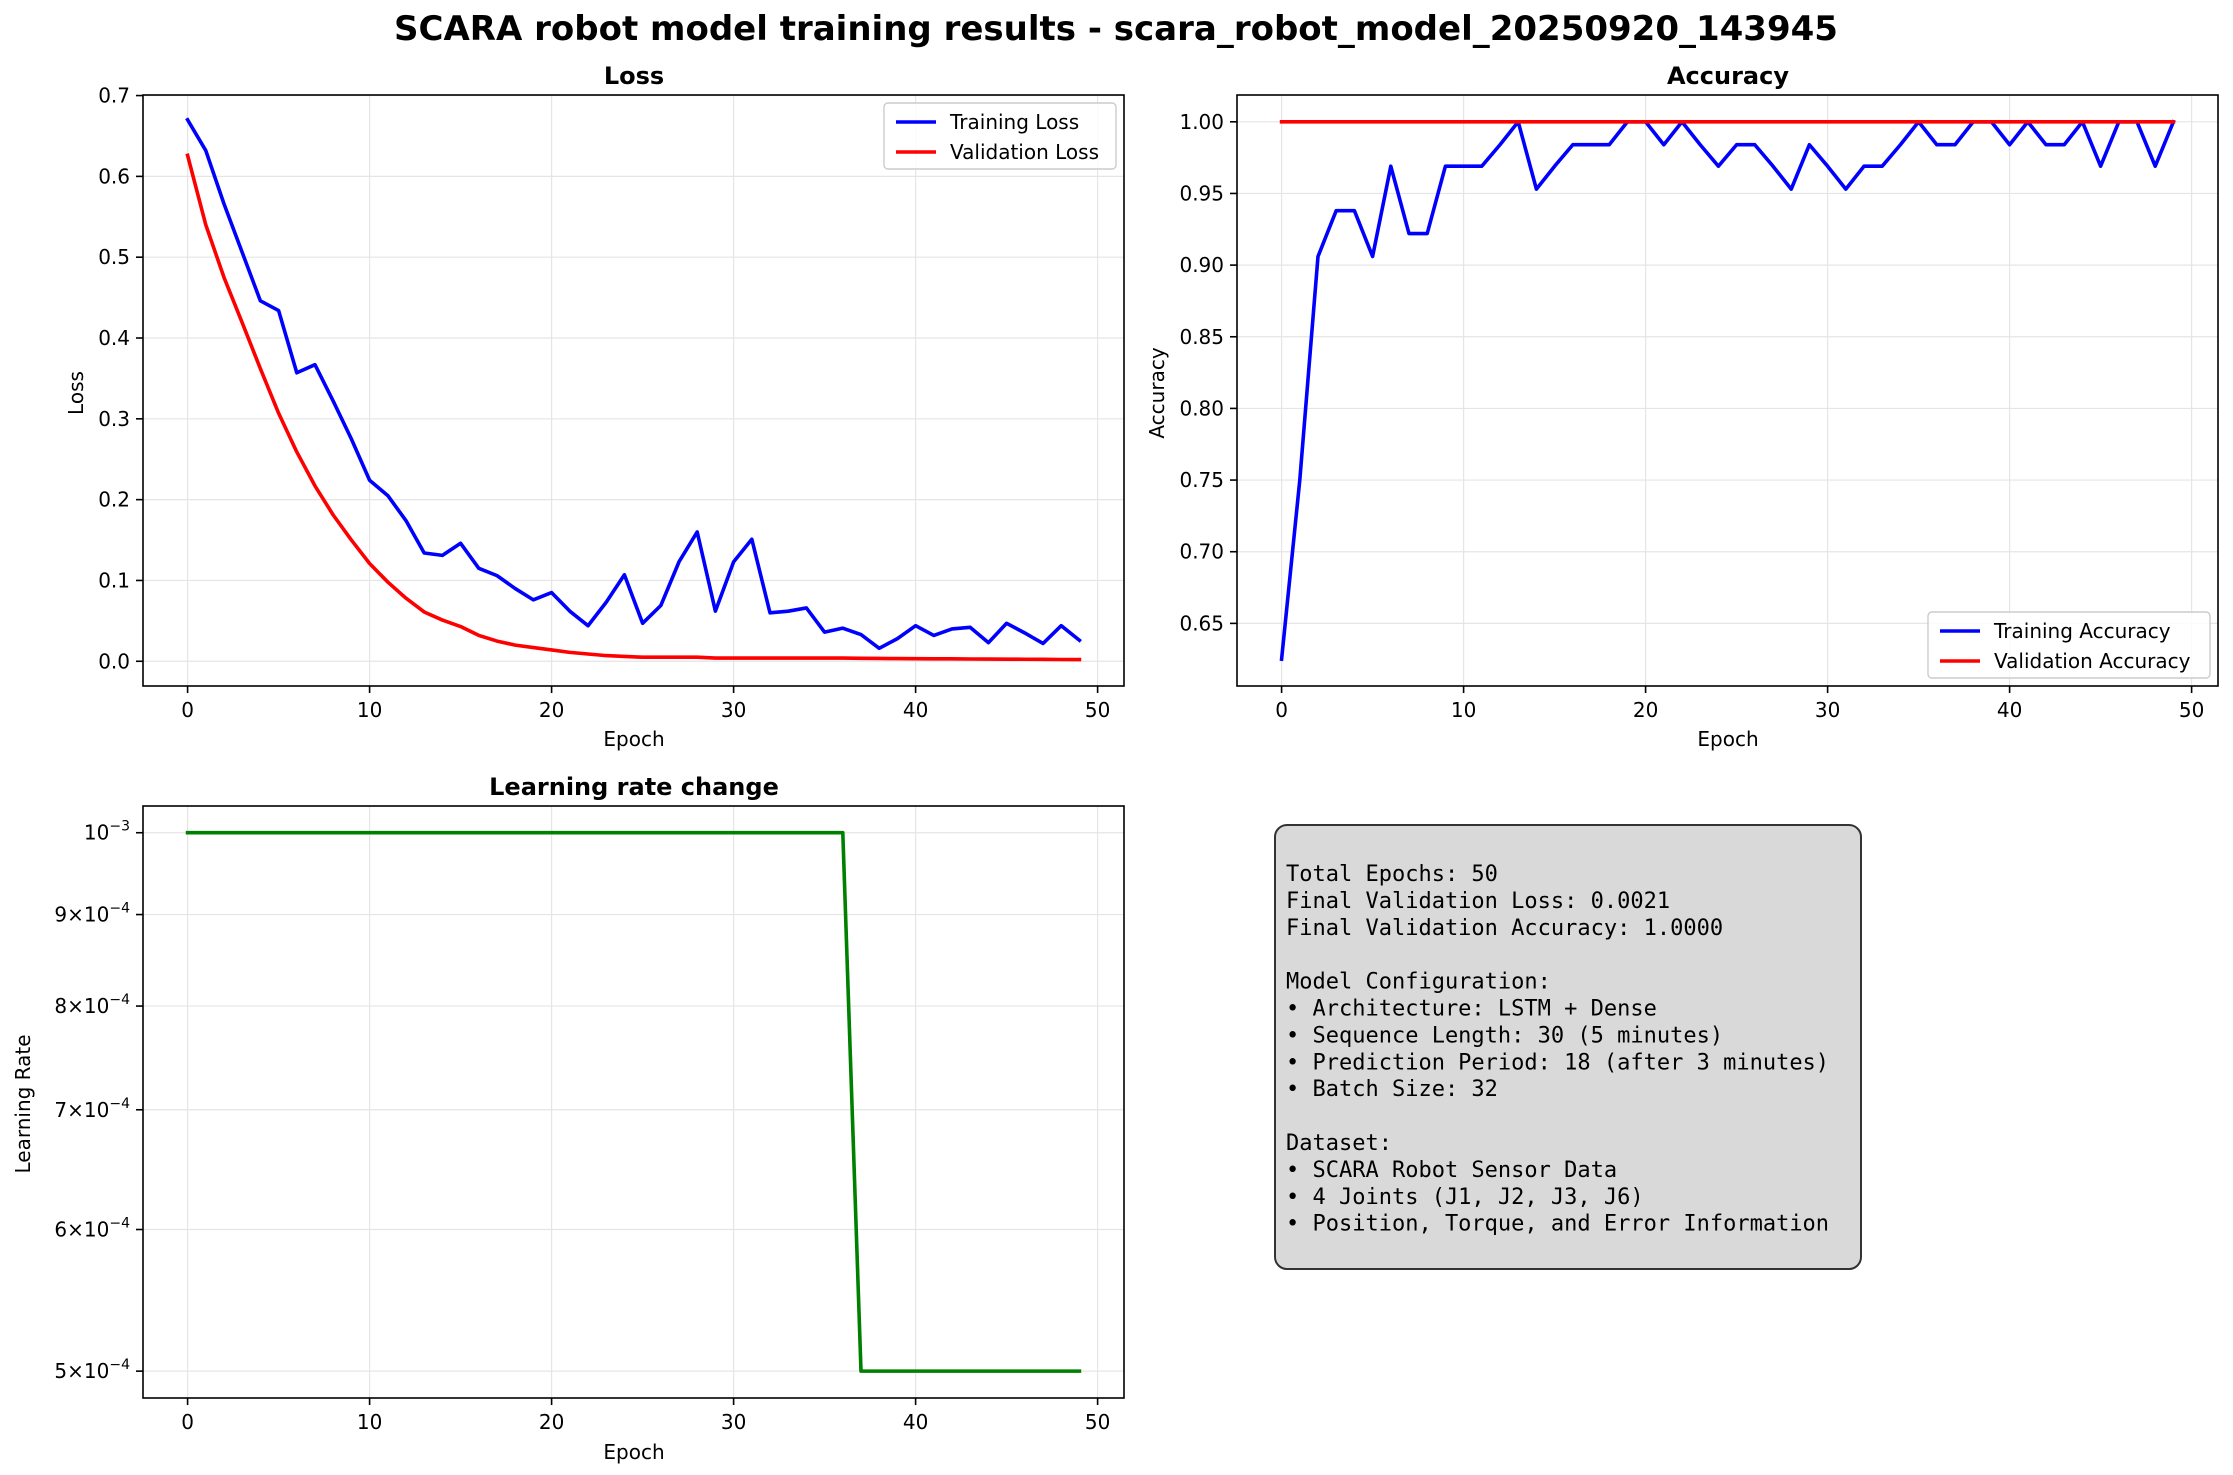  What do you see at coordinates (1728, 76) in the screenshot?
I see `accuracy-chart-title: Accuracy` at bounding box center [1728, 76].